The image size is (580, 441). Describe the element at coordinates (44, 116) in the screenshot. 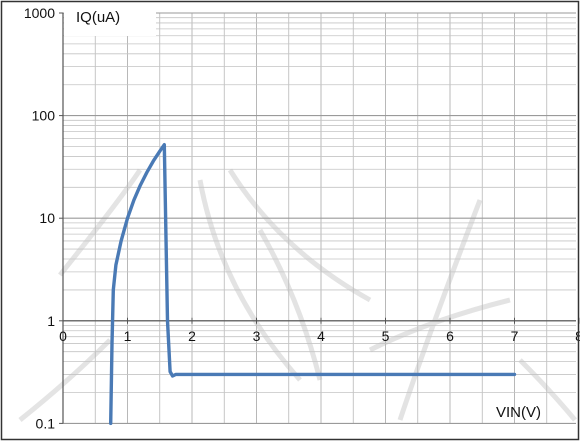

I see `y-tick-label: 100` at that location.